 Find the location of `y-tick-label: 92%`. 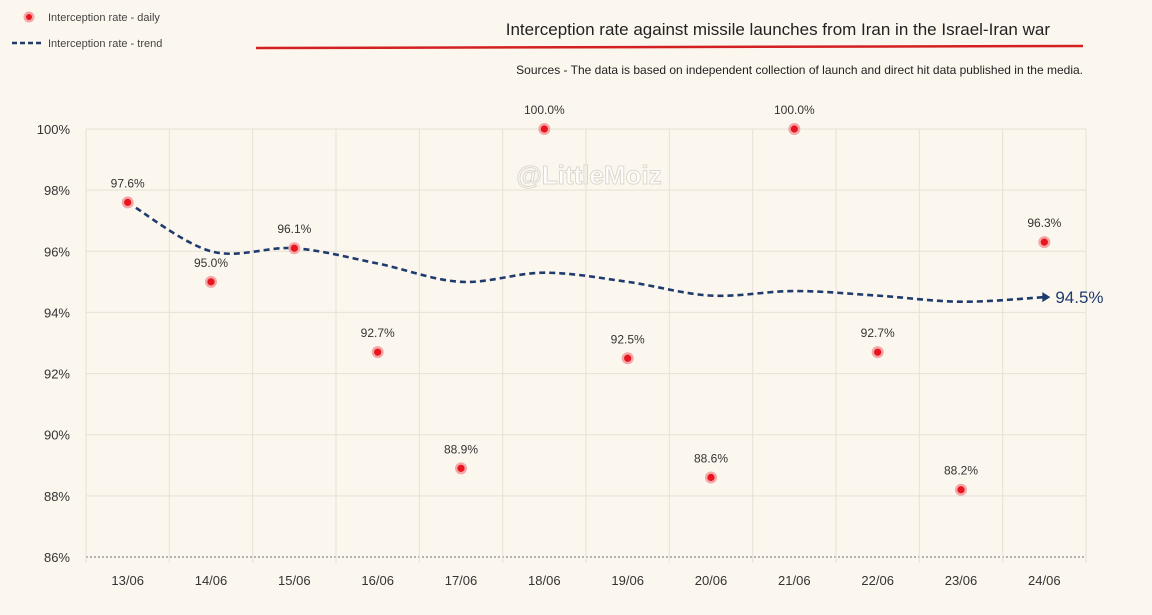

y-tick-label: 92% is located at coordinates (57, 374).